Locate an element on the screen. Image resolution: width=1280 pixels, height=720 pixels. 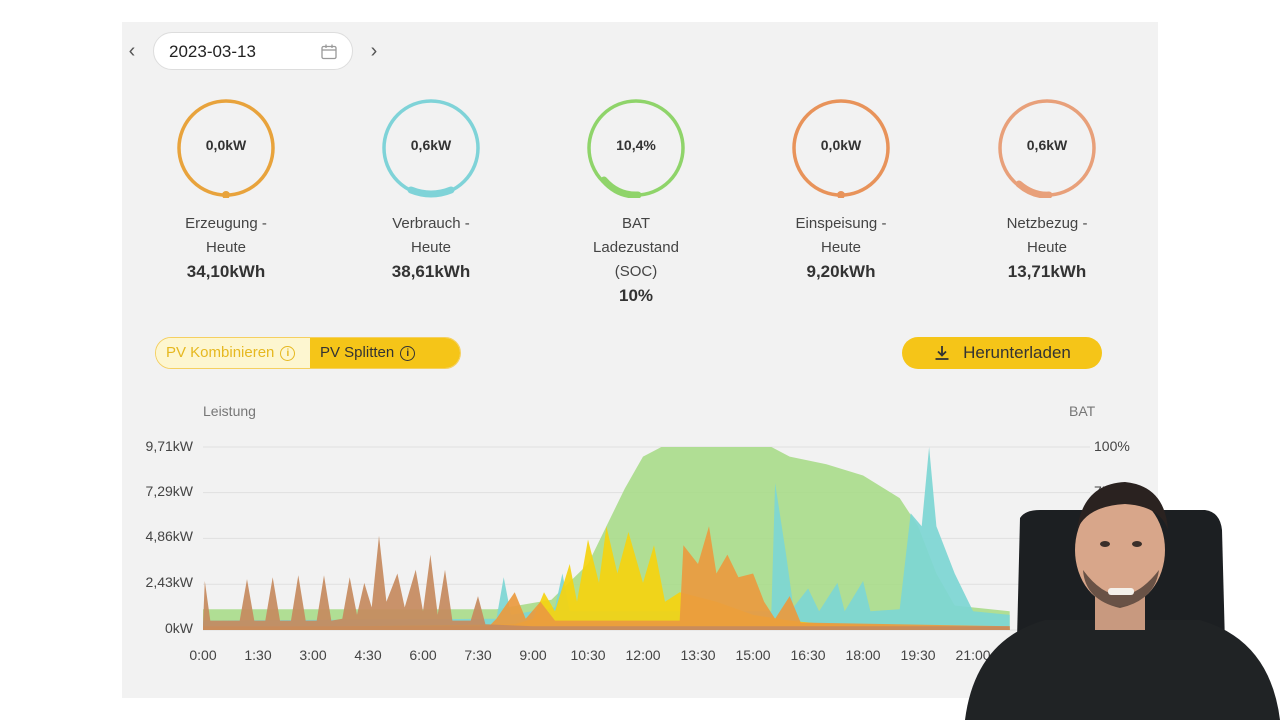
x-tick-label: 9:00 is located at coordinates (533, 655).